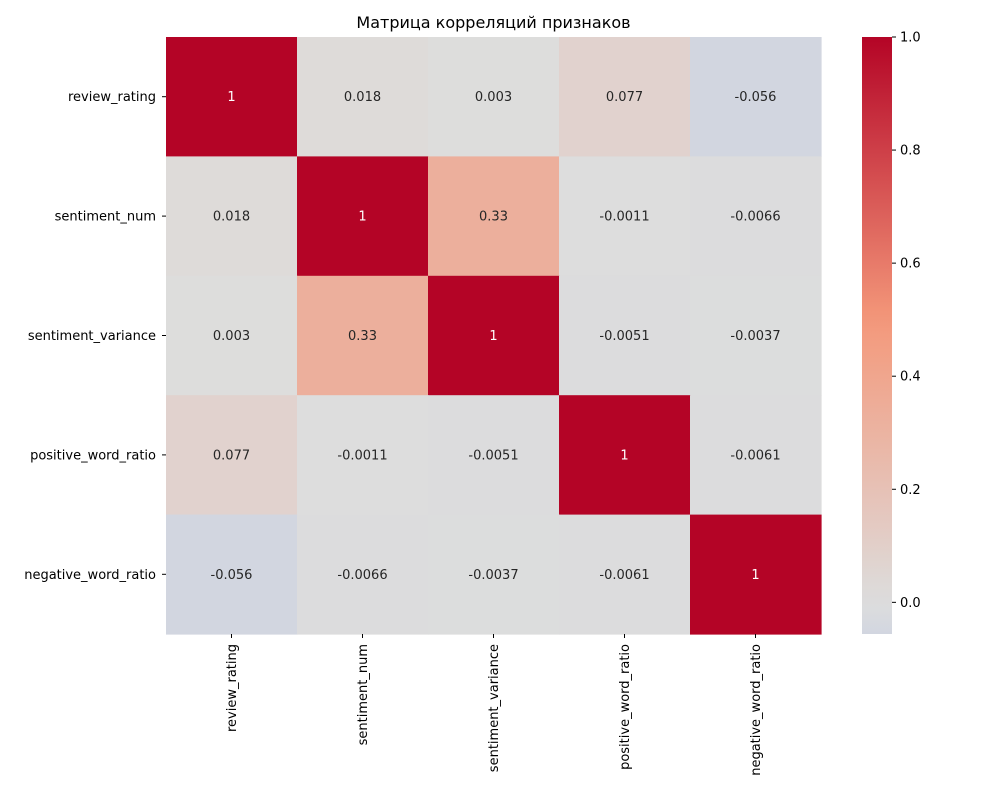 The image size is (1000, 800). I want to click on colorbar-tick-label: 0.4, so click(910, 377).